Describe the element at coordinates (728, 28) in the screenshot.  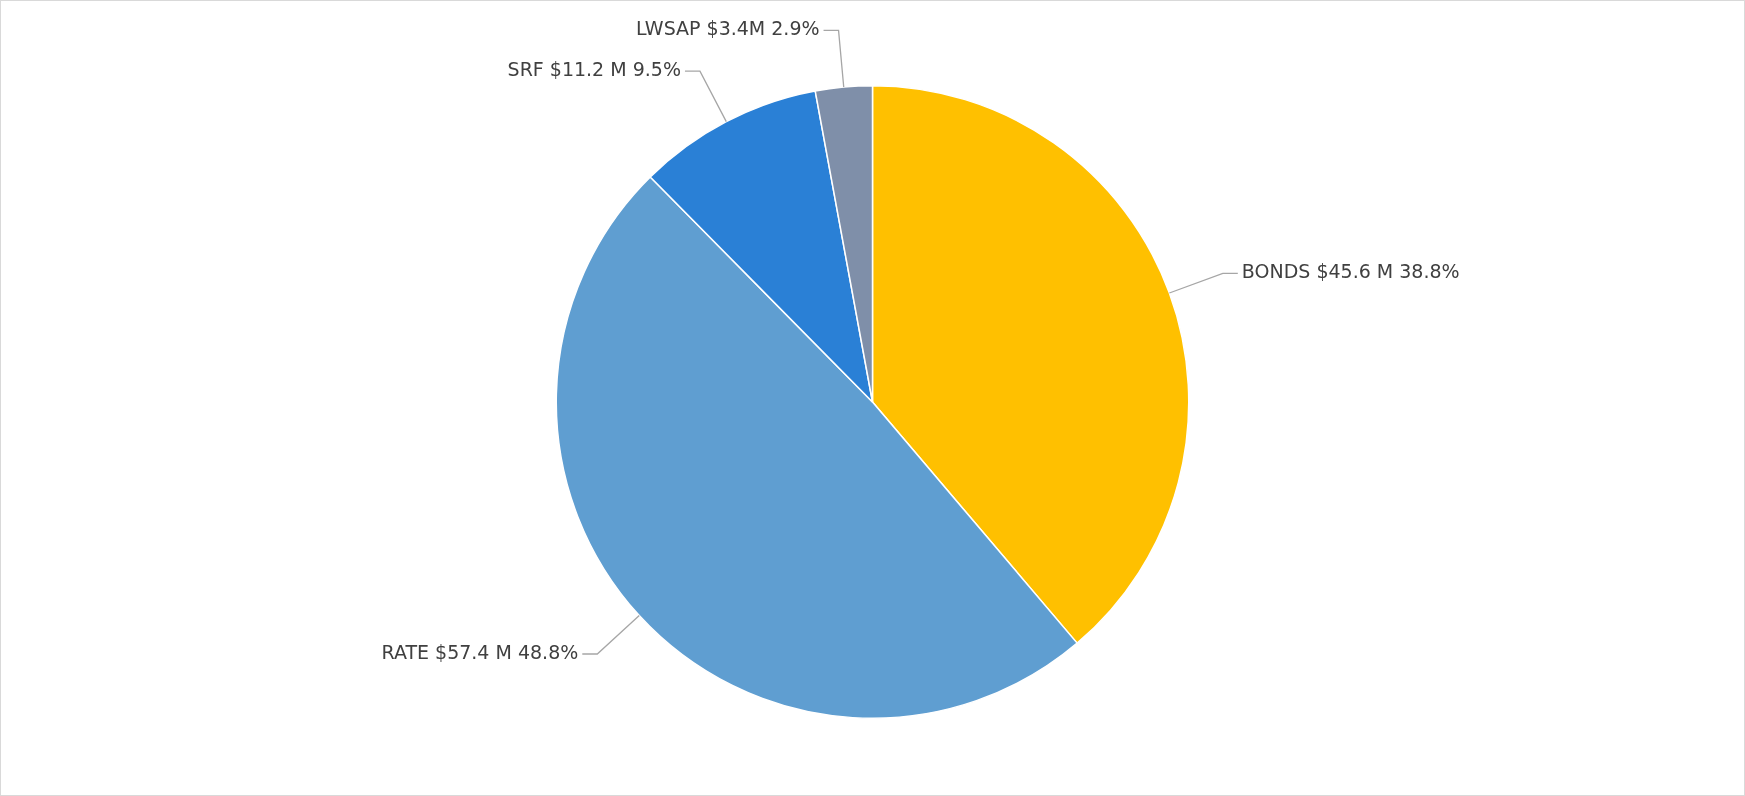
I see `slice-label: LWSAP $3.4M 2.9%` at that location.